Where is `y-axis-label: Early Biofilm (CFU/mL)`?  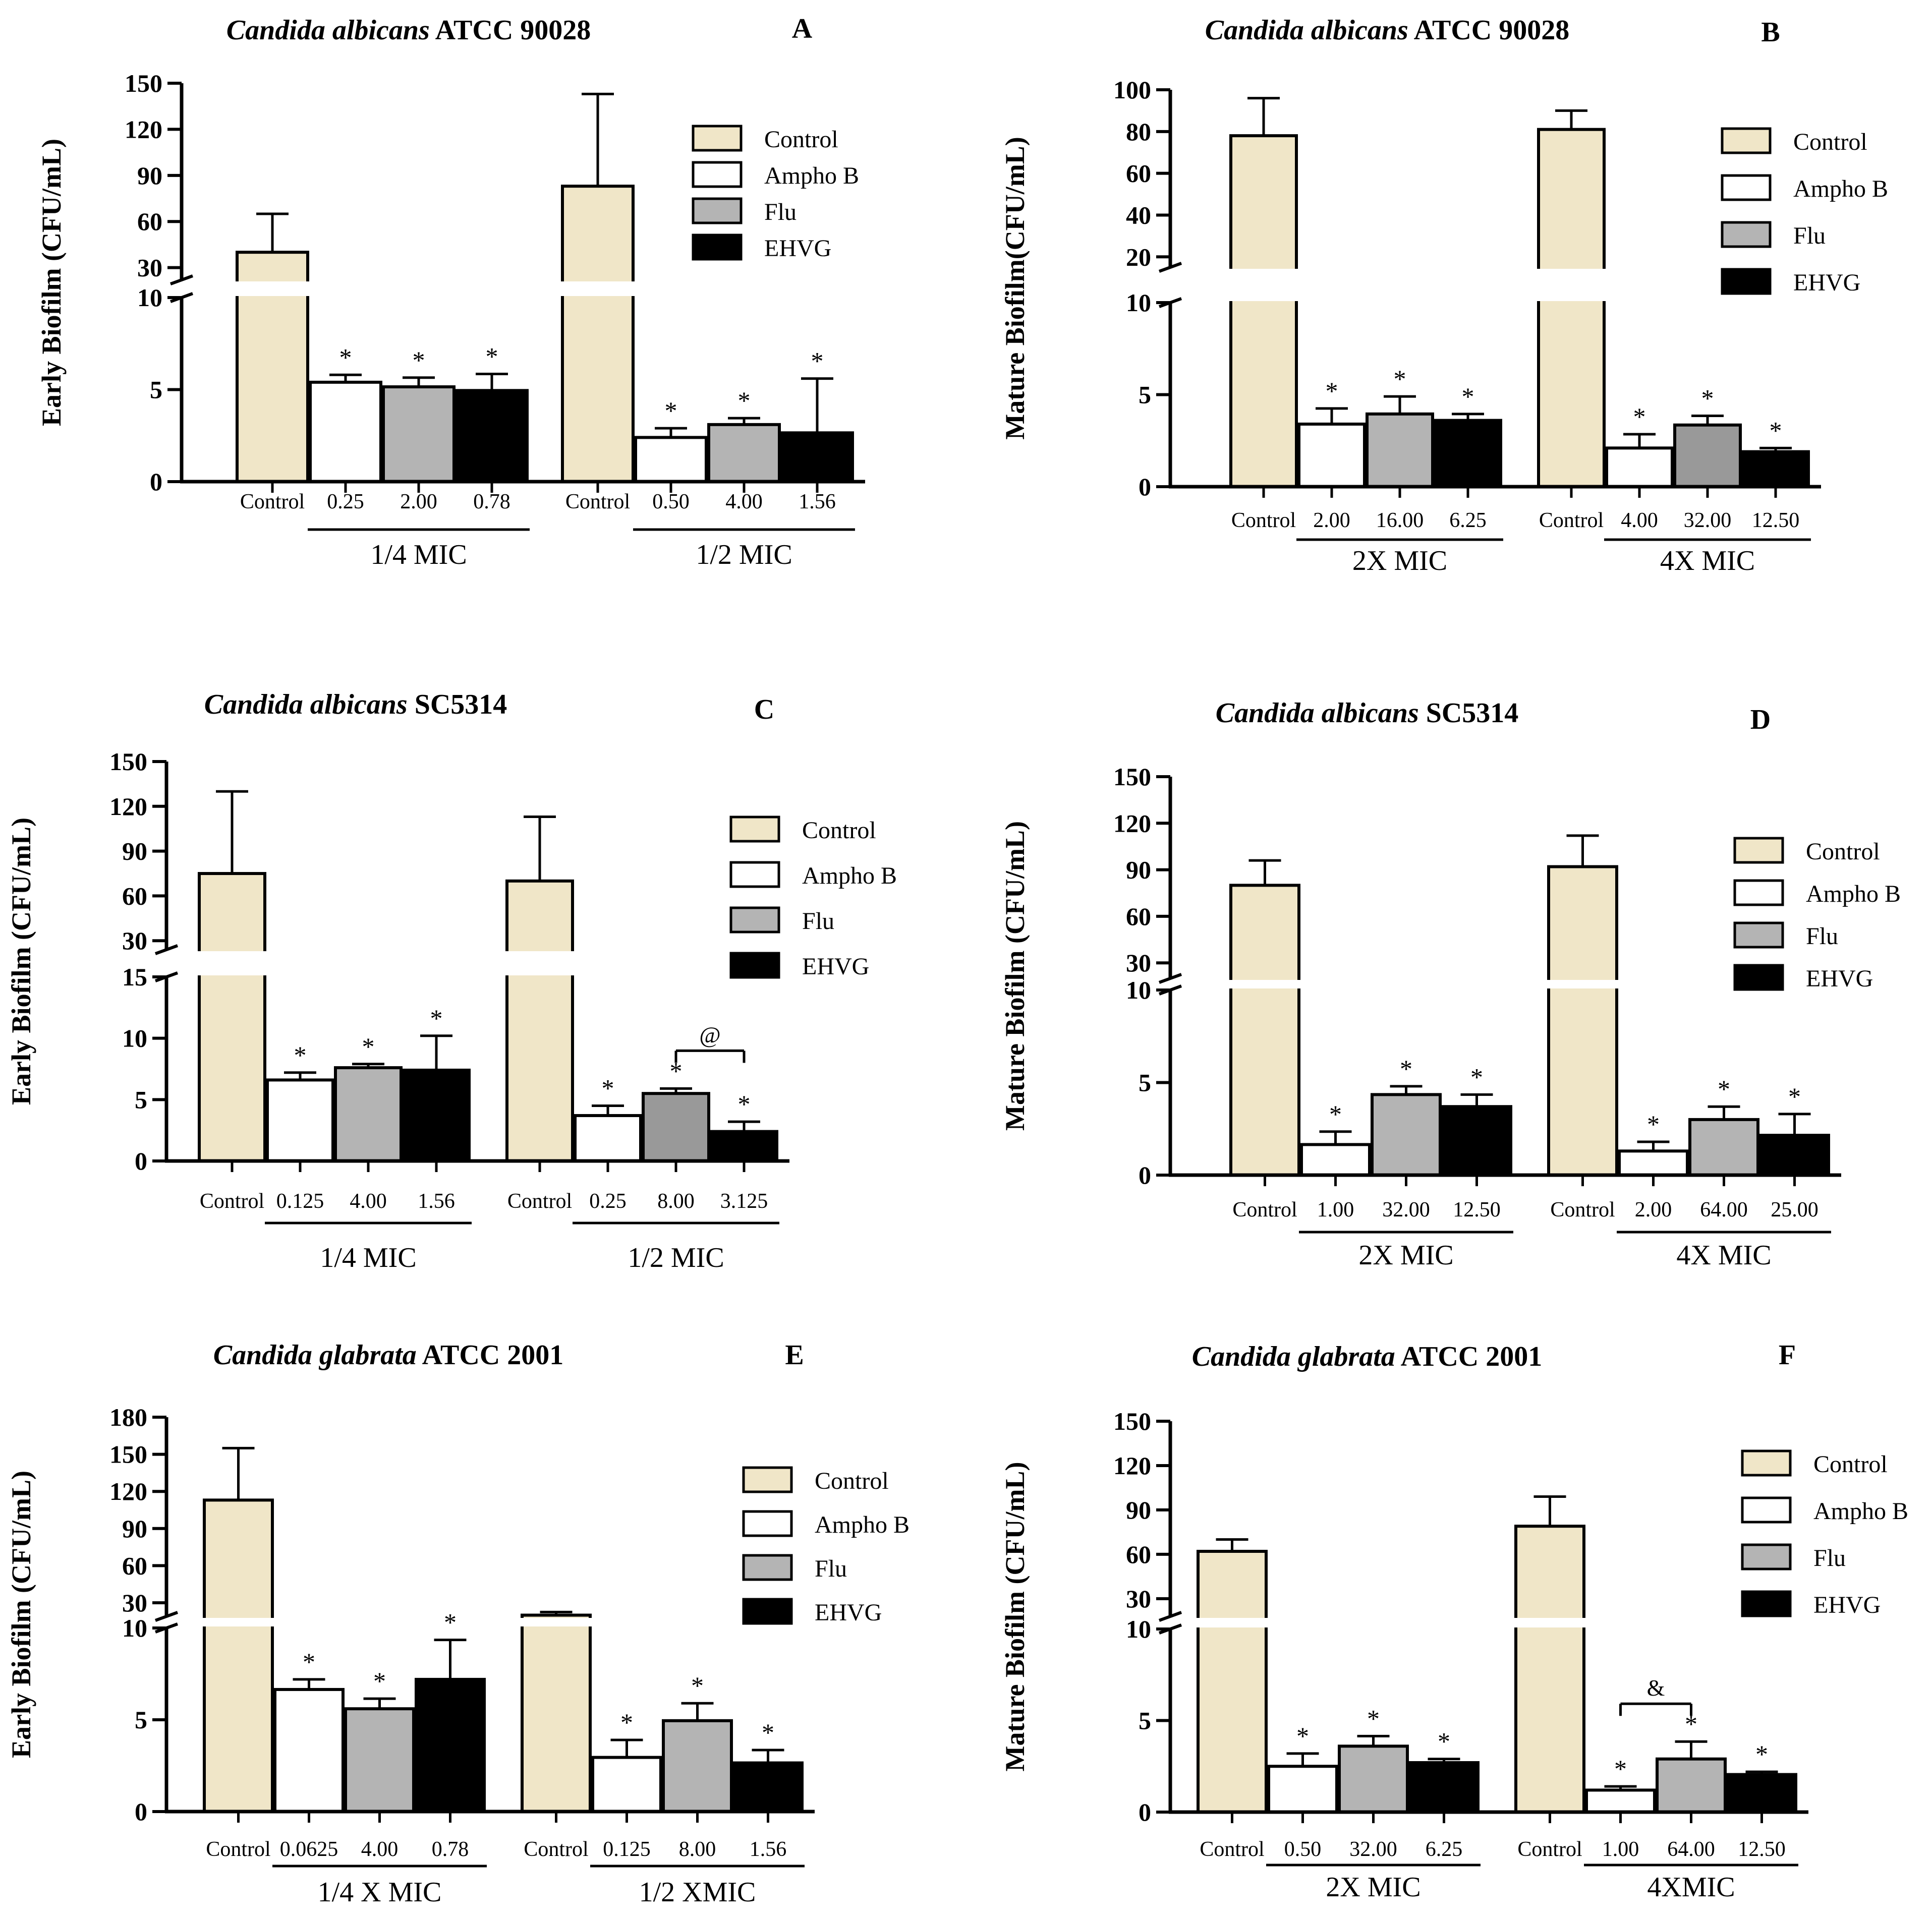
y-axis-label: Early Biofilm (CFU/mL) is located at coordinates (21, 961).